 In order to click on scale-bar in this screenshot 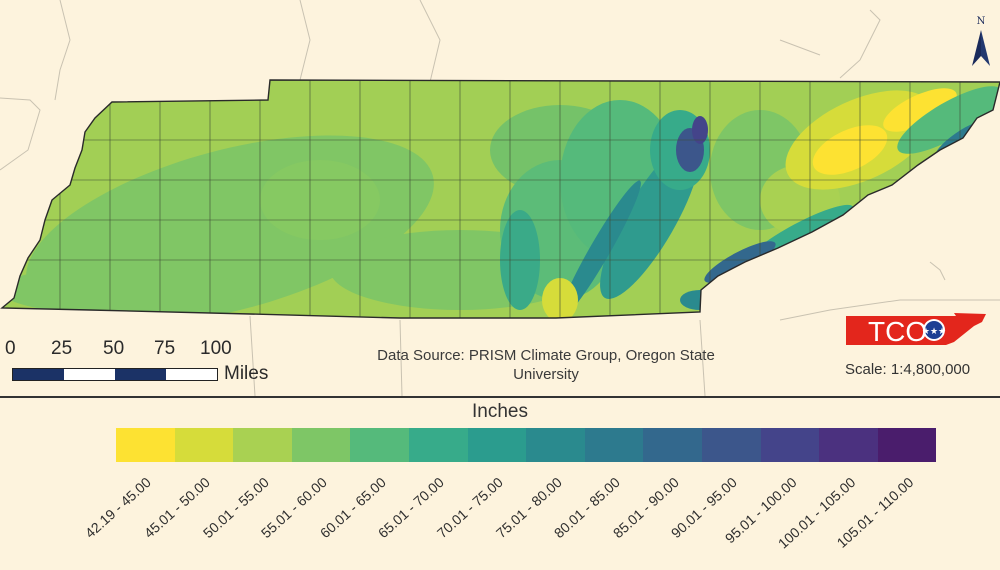, I will do `click(115, 374)`.